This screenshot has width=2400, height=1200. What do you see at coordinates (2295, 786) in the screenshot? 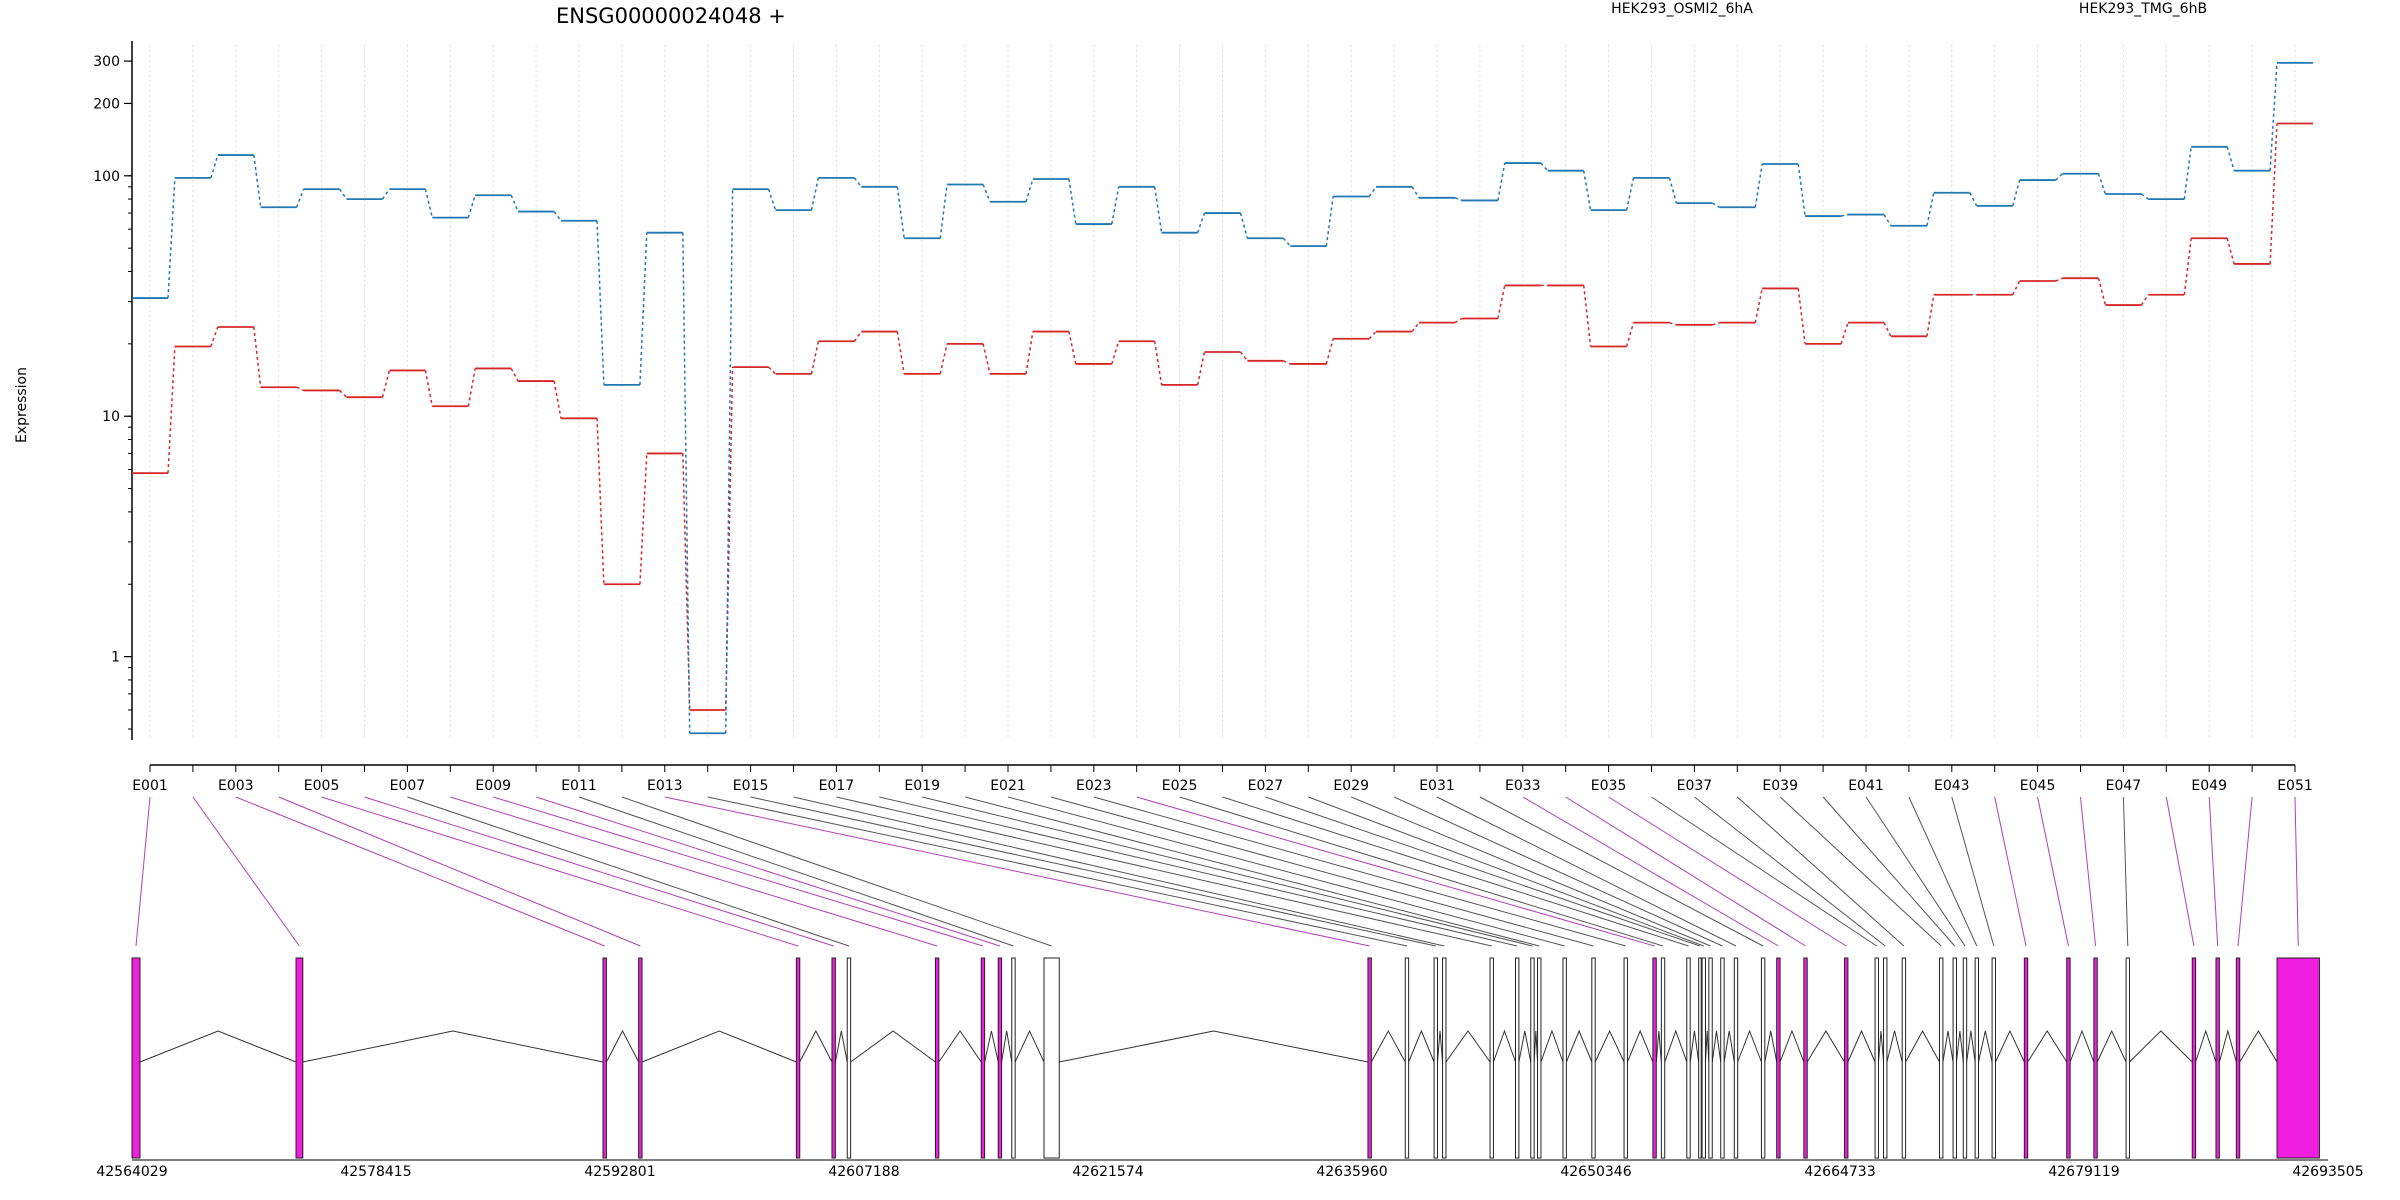
I see `x-tick-label: E051` at bounding box center [2295, 786].